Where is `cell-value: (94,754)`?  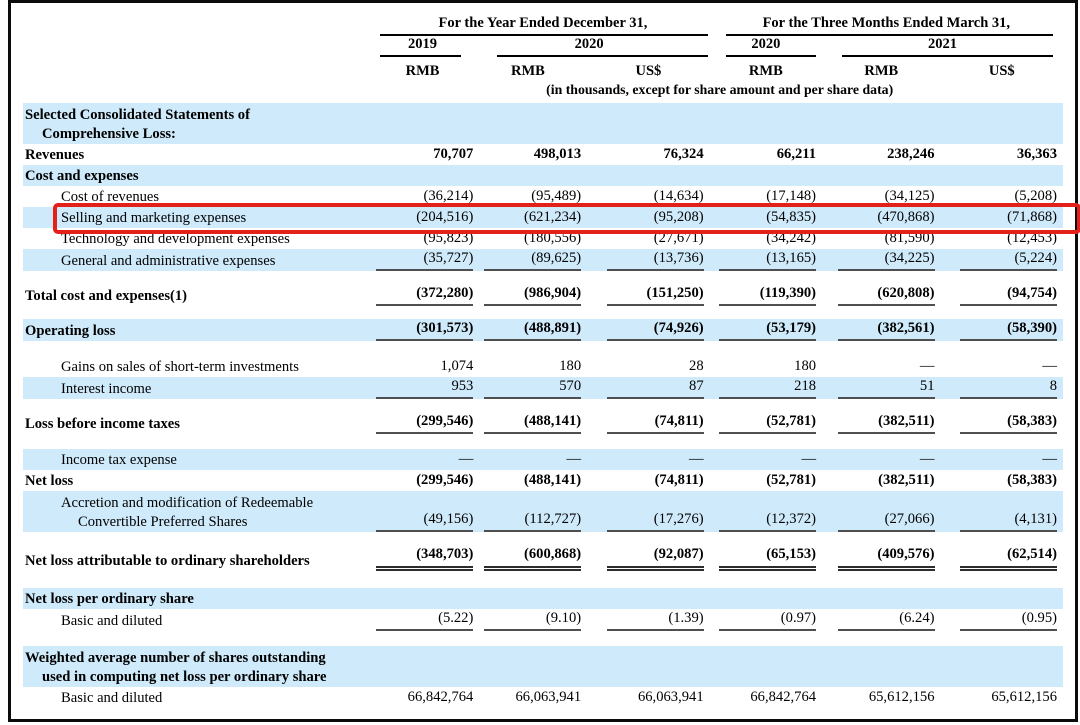
cell-value: (94,754) is located at coordinates (1002, 295).